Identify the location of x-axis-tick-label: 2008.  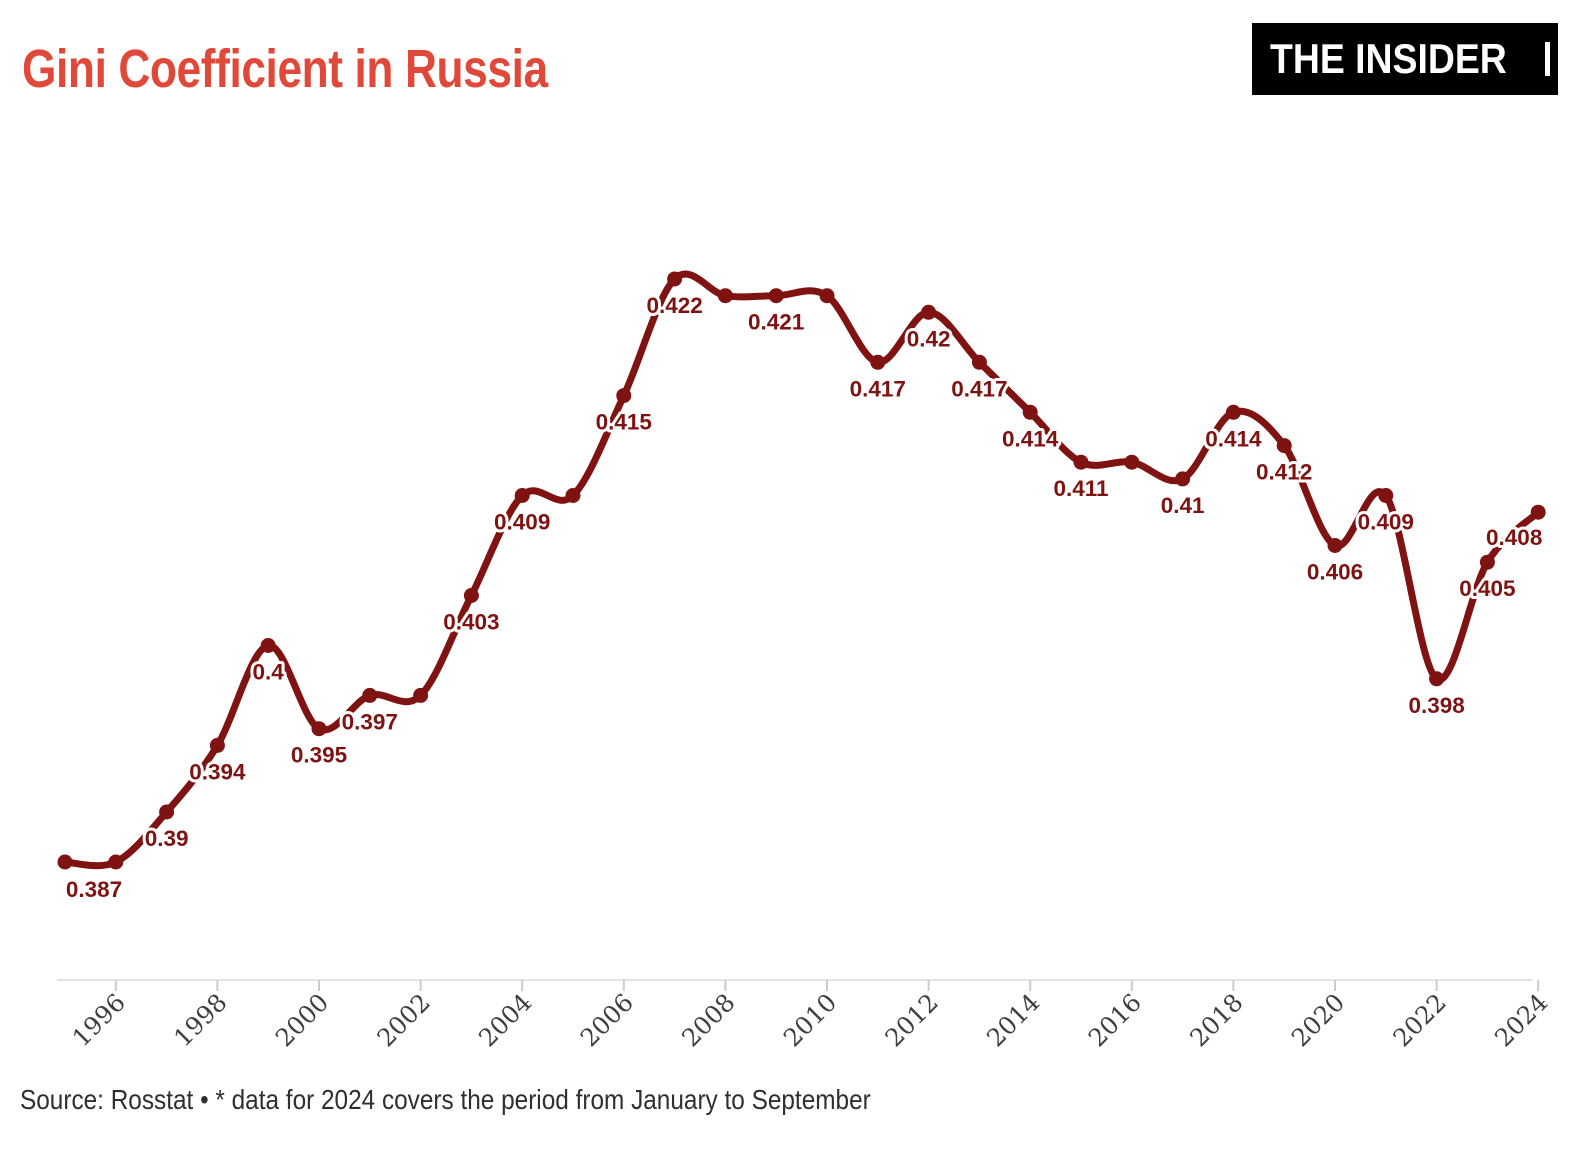
(708, 1020).